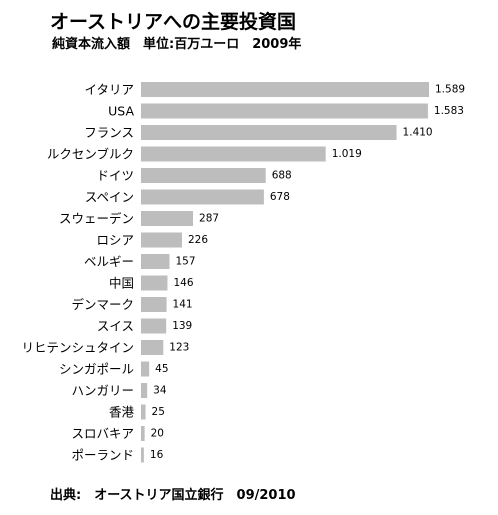 The image size is (498, 515). Describe the element at coordinates (418, 133) in the screenshot. I see `value-label: 1.410` at that location.